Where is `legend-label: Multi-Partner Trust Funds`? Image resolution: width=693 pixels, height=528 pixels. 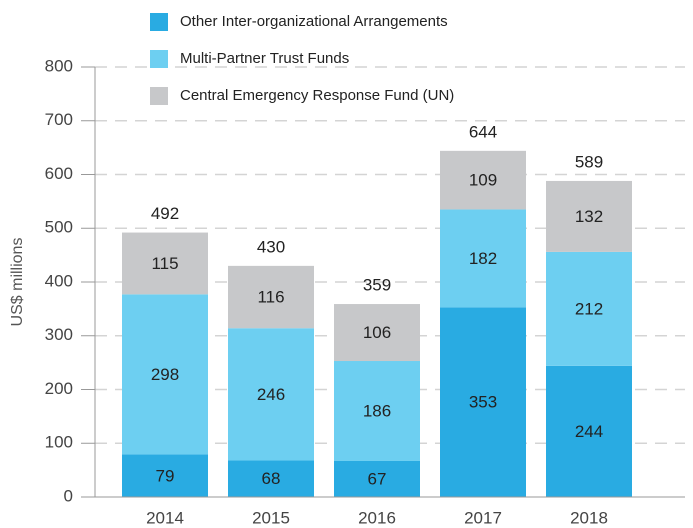 legend-label: Multi-Partner Trust Funds is located at coordinates (264, 58).